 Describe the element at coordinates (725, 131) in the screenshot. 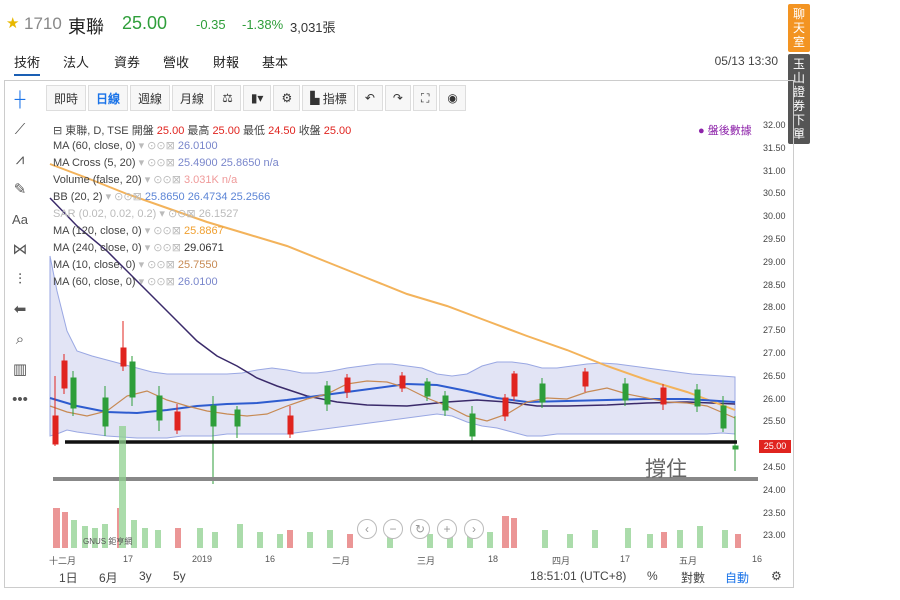

I see `after-hours-data: ● 盤後數據` at that location.